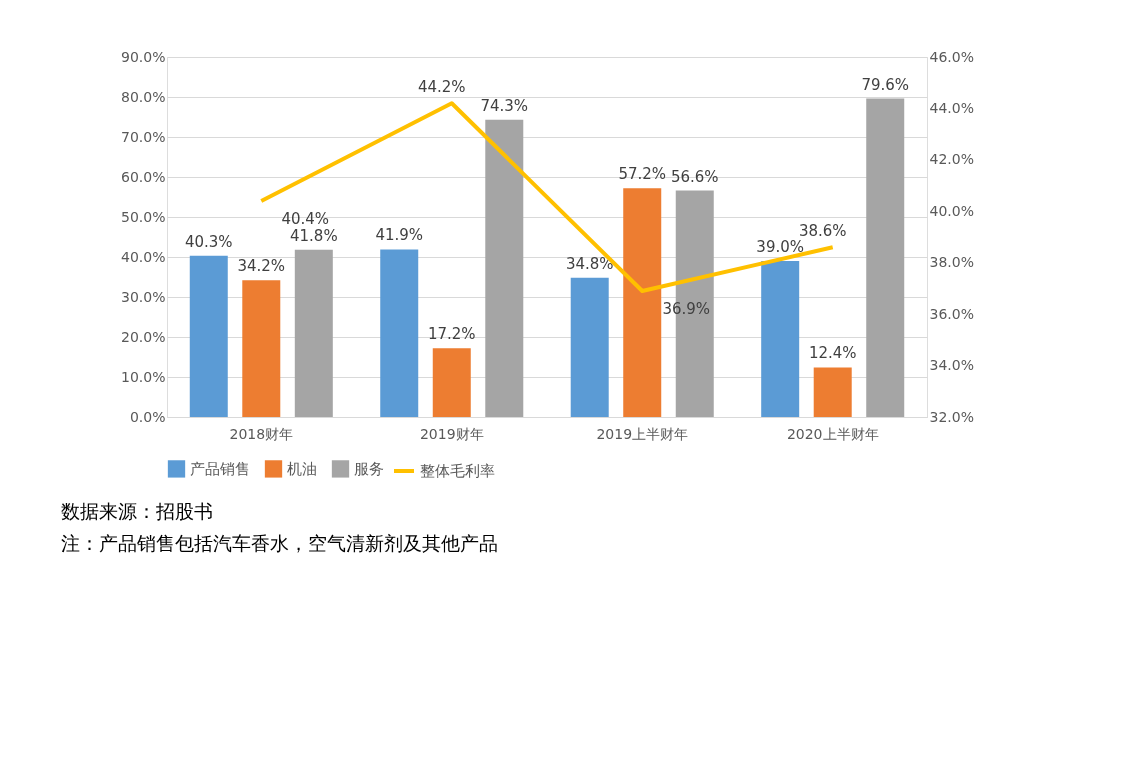 This screenshot has width=1127, height=762. I want to click on y2-tick-label: 46.0%, so click(951, 56).